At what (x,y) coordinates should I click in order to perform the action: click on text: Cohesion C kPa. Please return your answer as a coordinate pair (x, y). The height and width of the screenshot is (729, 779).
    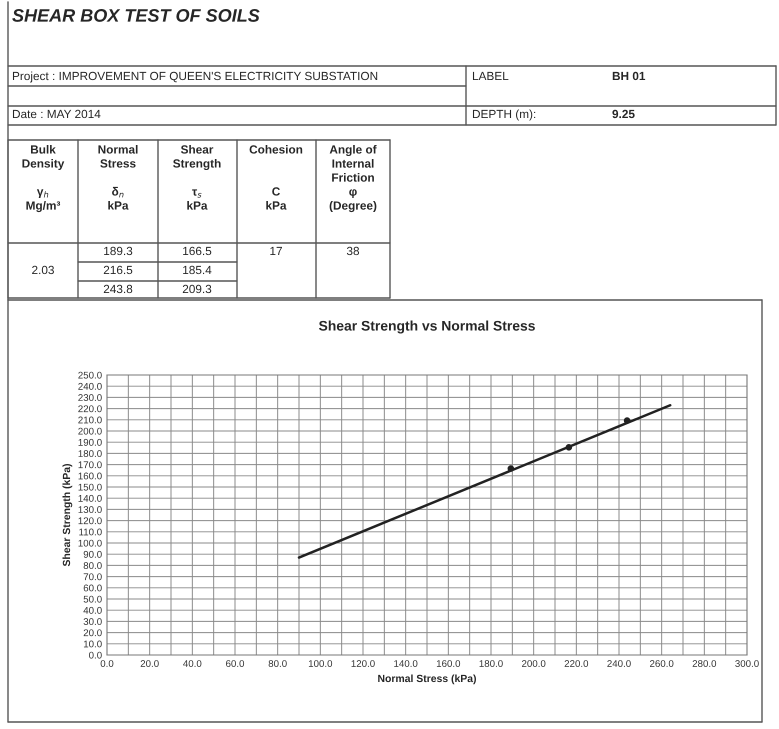
    Looking at the image, I should click on (276, 177).